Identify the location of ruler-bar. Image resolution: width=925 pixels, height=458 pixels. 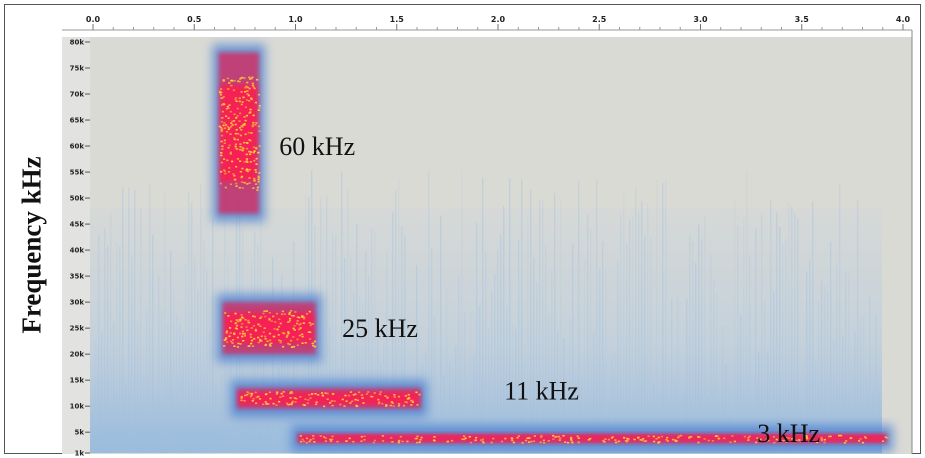
(462, 21).